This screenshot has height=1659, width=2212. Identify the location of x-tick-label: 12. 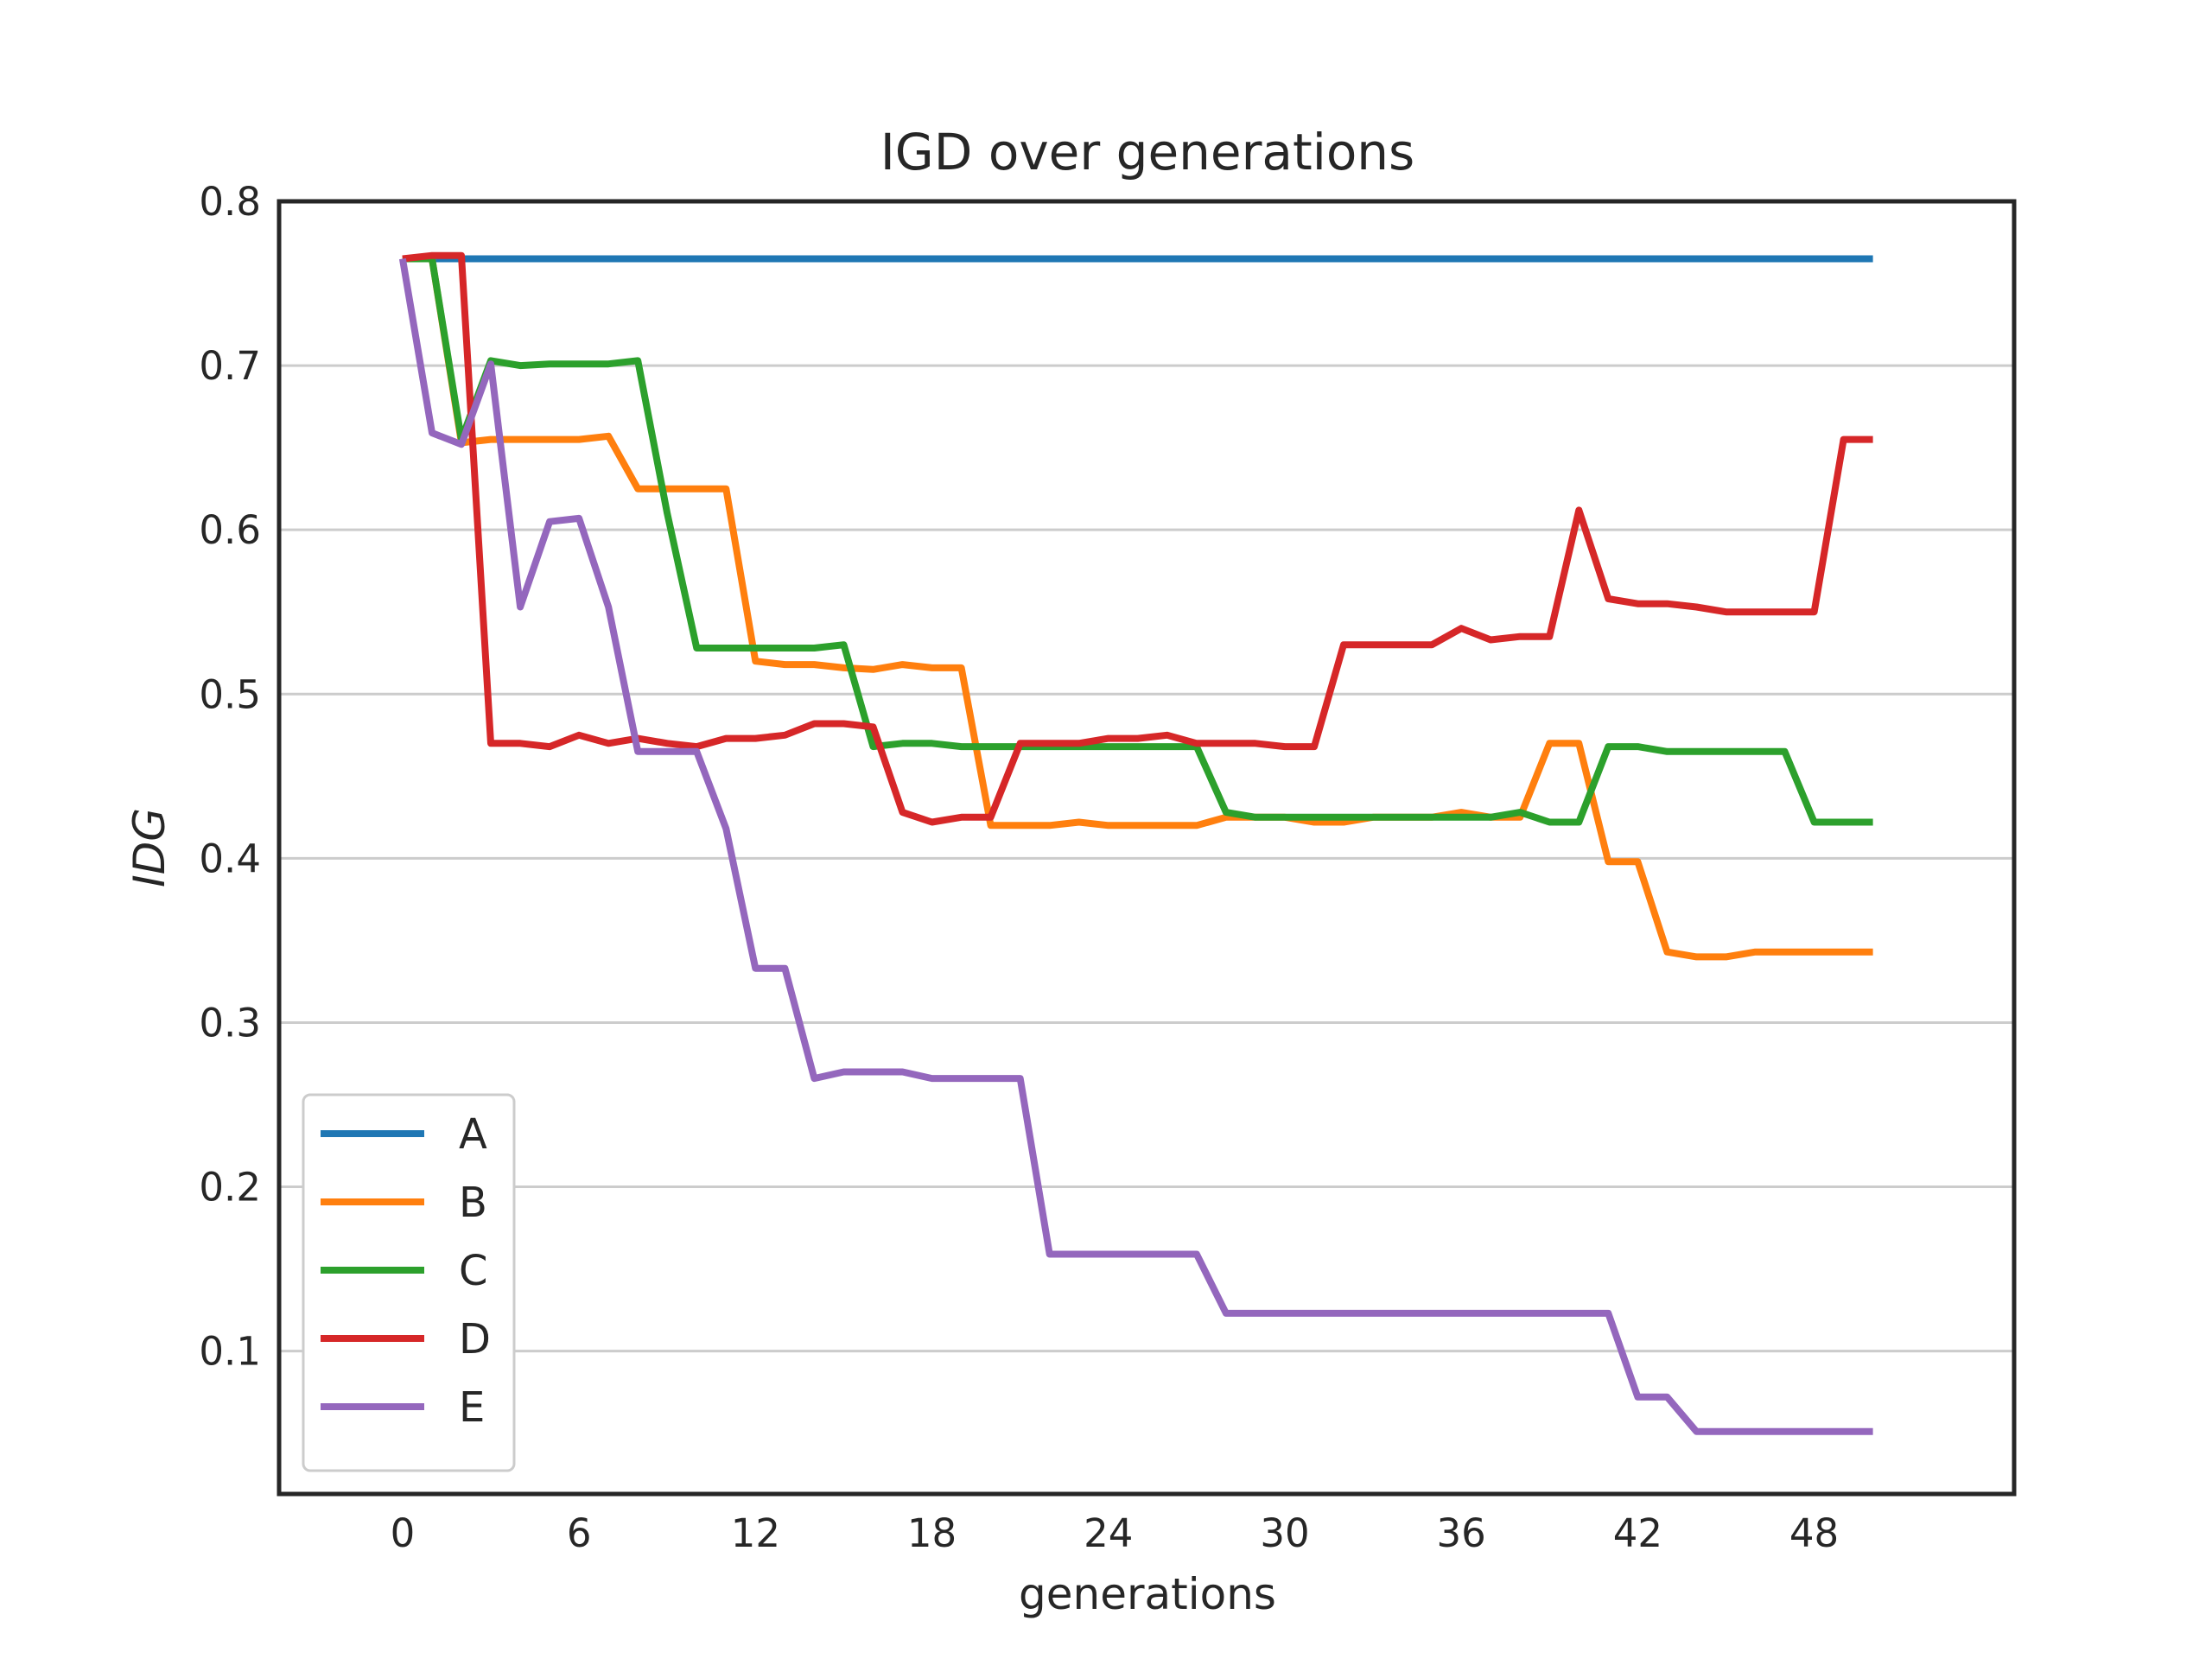
(755, 1533).